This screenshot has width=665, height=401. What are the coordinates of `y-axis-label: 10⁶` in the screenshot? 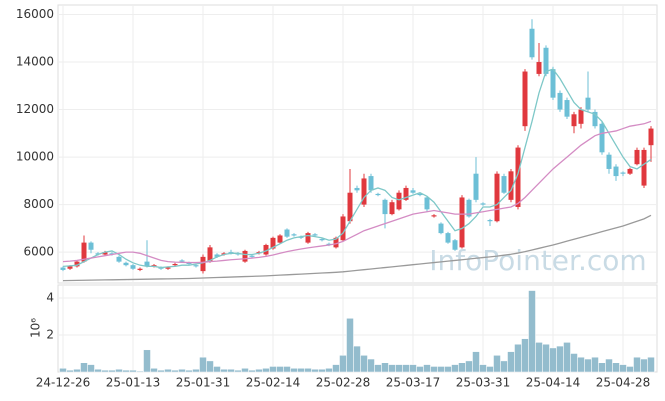 It's located at (36, 328).